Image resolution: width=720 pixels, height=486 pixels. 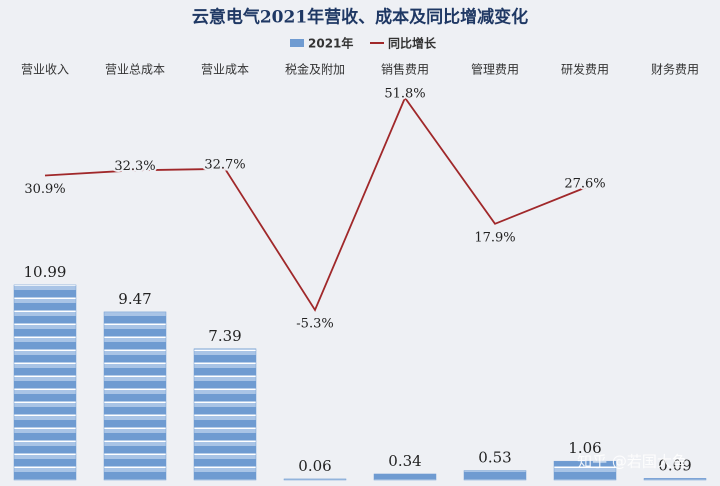 I want to click on bar-value-label: 9.47, so click(x=134, y=299).